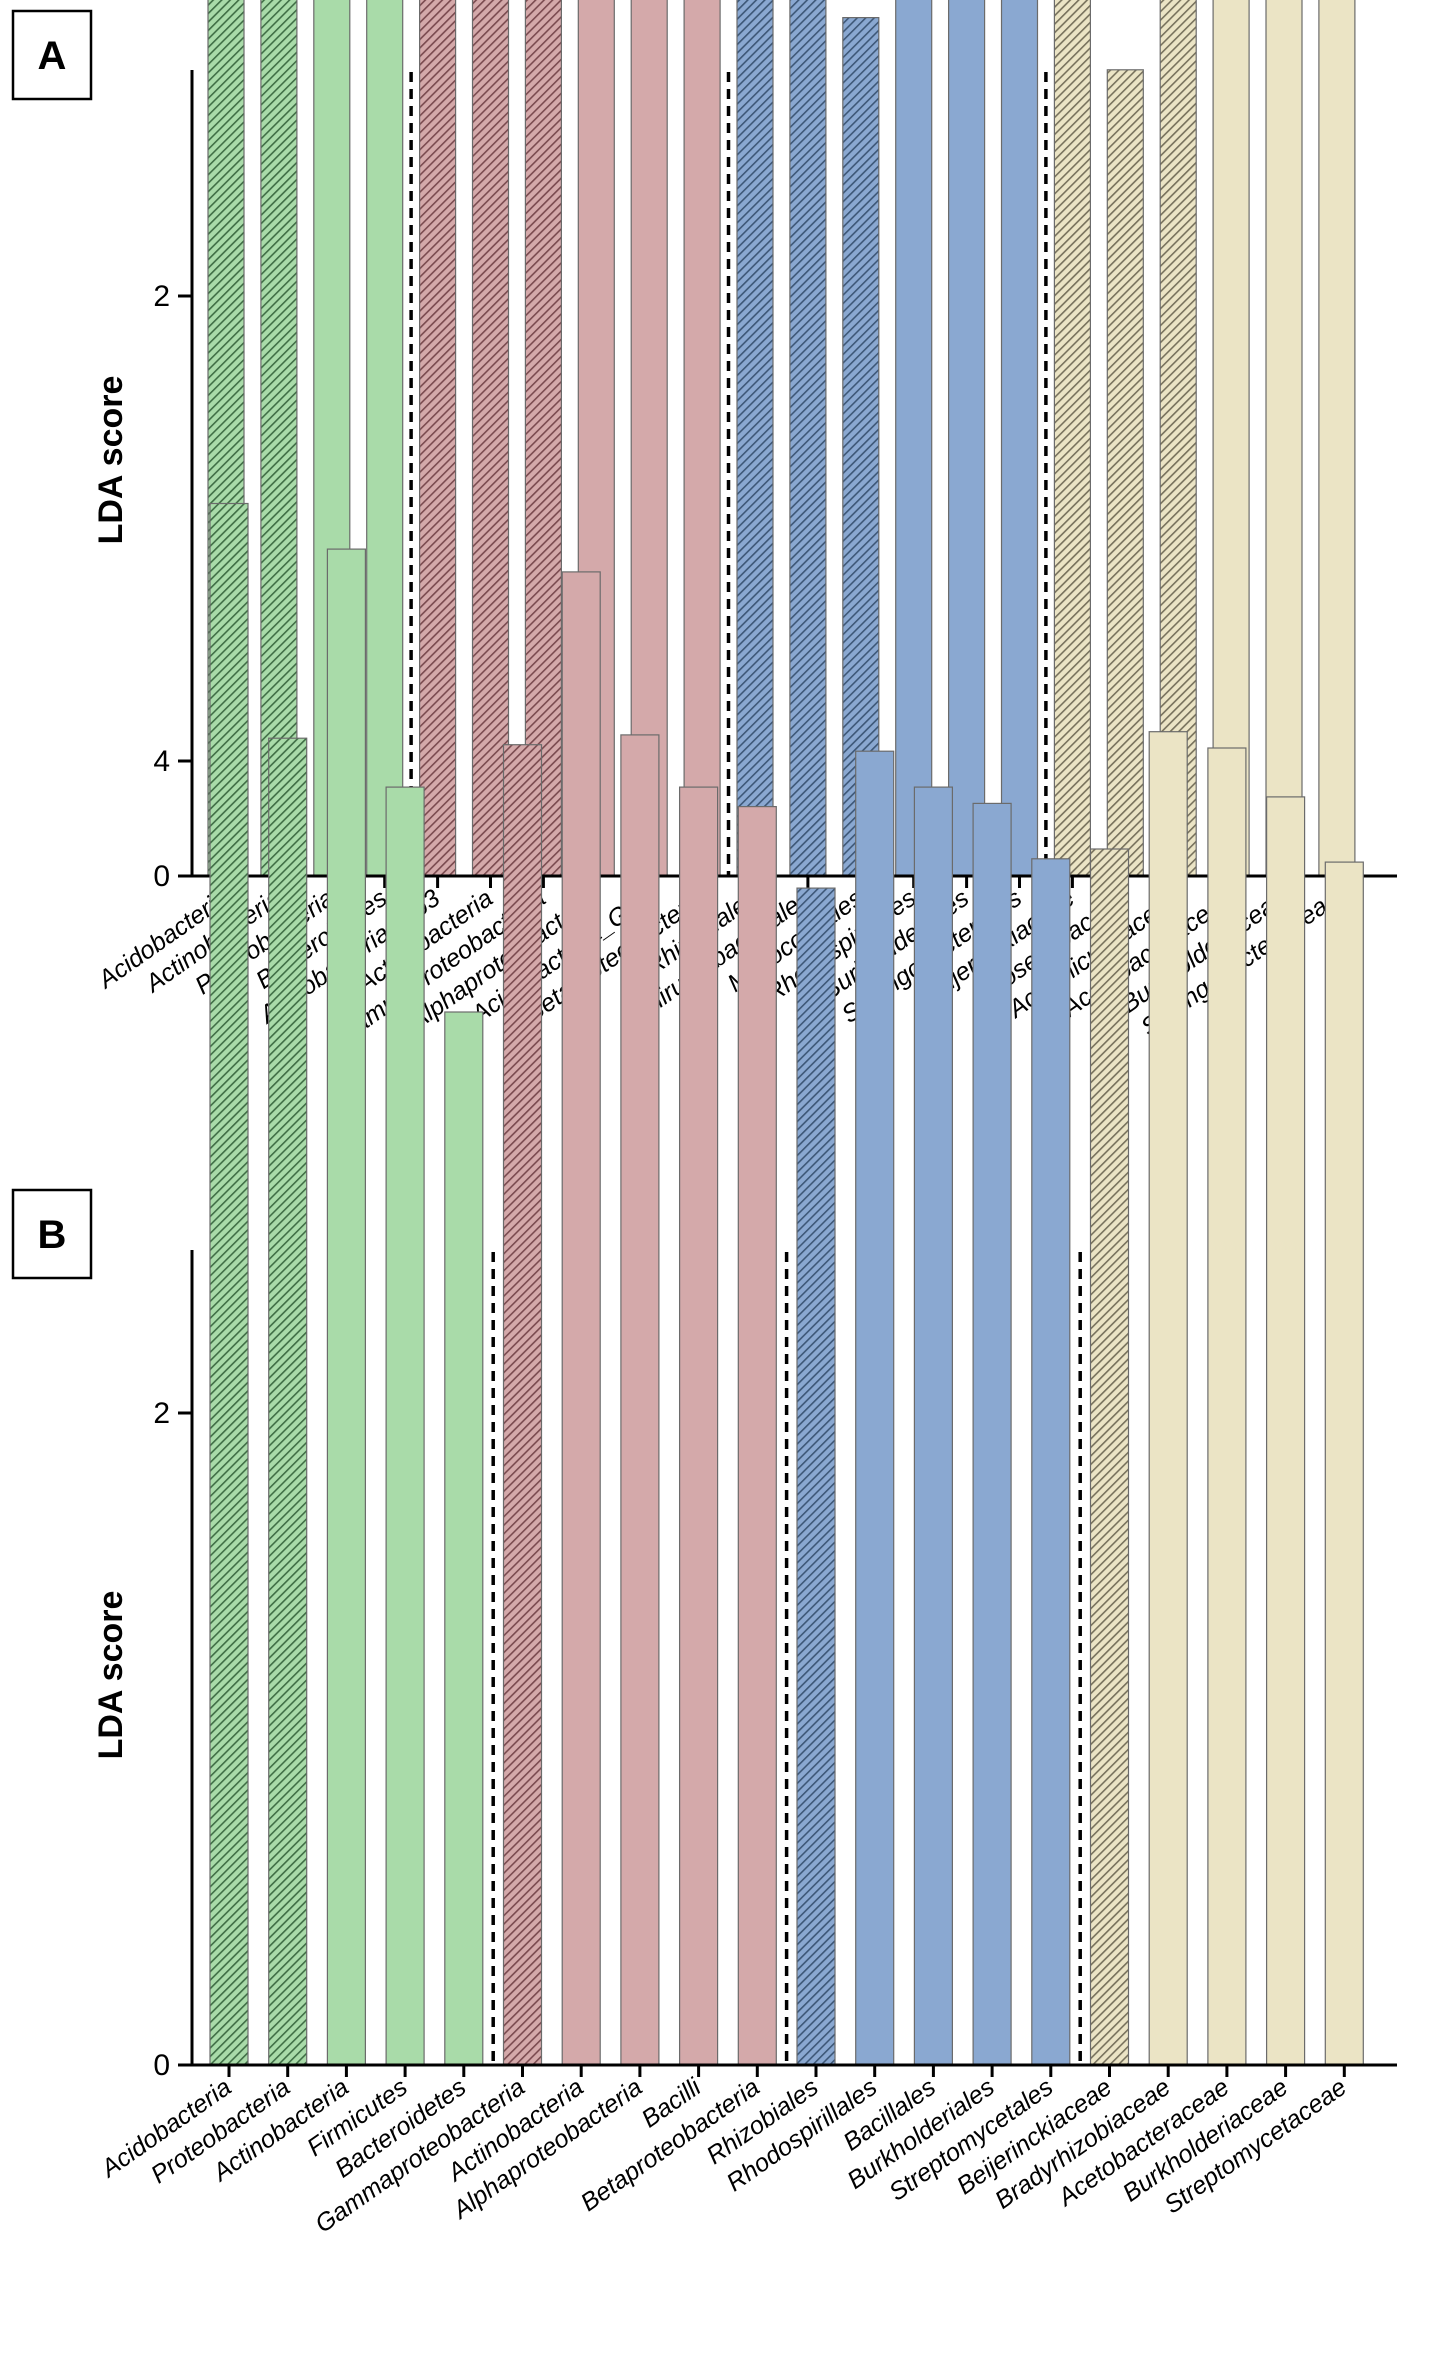 The height and width of the screenshot is (2354, 1430). What do you see at coordinates (111, 1675) in the screenshot?
I see `panel-b-y-axis-title: LDA score` at bounding box center [111, 1675].